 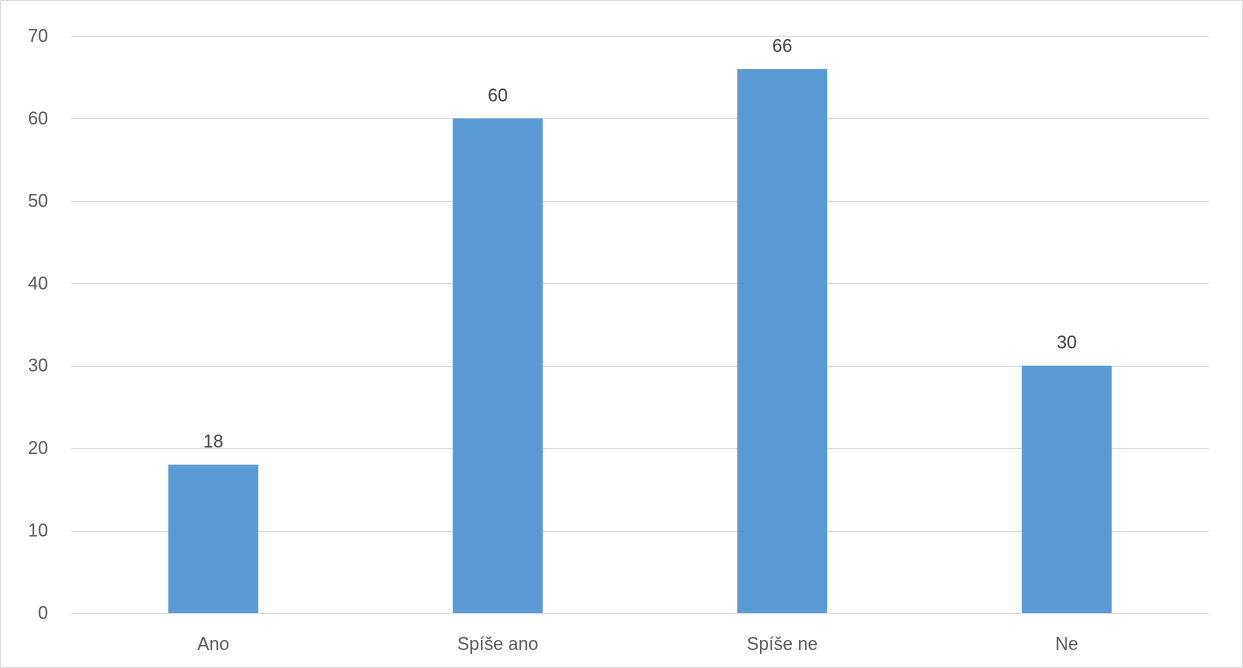 What do you see at coordinates (38, 448) in the screenshot?
I see `y-tick-label: 20` at bounding box center [38, 448].